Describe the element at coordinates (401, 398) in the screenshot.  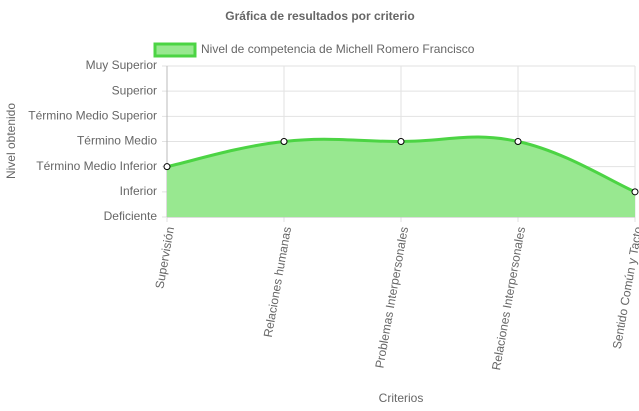
I see `x-axis-title: Criterios` at that location.